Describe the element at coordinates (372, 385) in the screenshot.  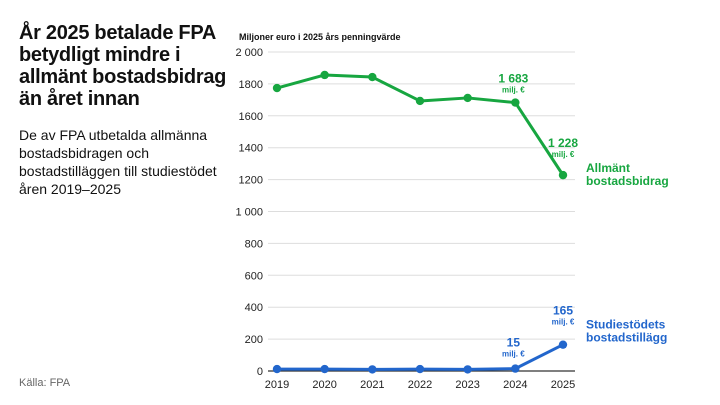
I see `x-tick-label: 2021` at that location.